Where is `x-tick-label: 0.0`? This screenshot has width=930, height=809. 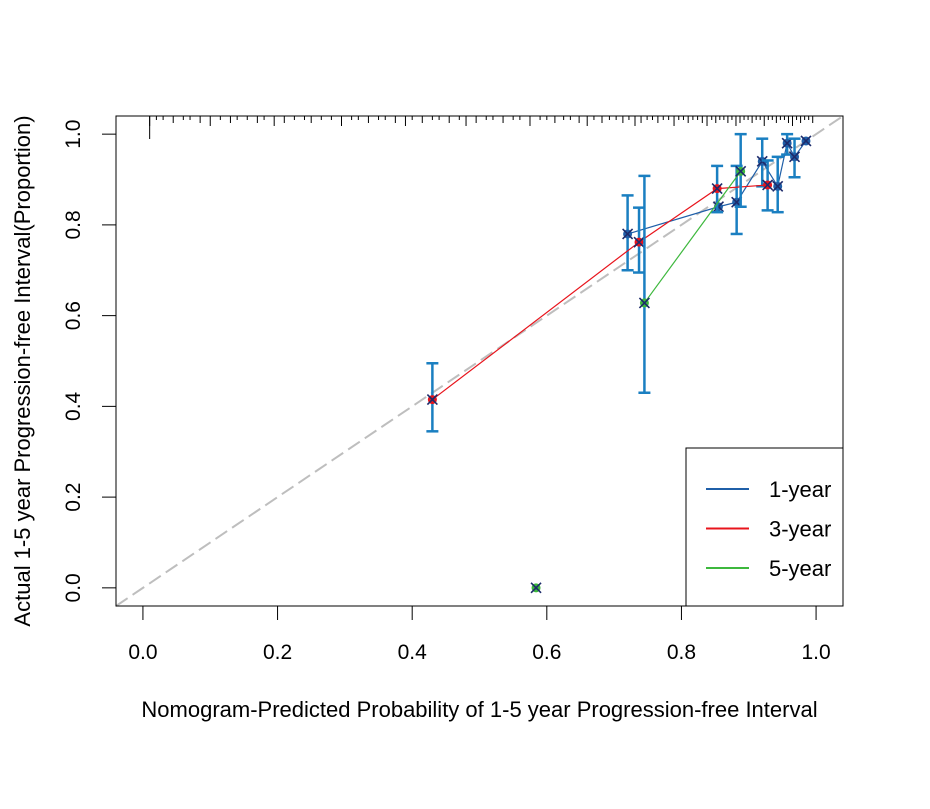
x-tick-label: 0.0 is located at coordinates (142, 652).